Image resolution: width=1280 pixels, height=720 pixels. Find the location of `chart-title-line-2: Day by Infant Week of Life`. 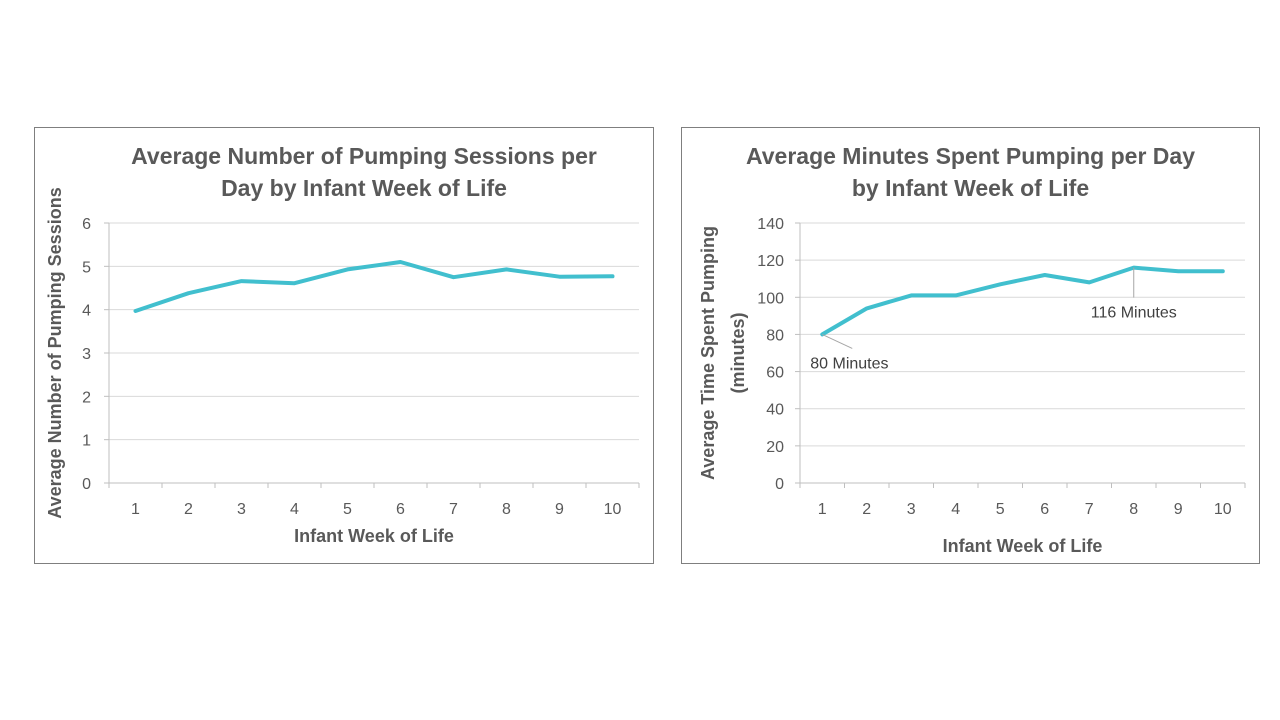

chart-title-line-2: Day by Infant Week of Life is located at coordinates (364, 188).